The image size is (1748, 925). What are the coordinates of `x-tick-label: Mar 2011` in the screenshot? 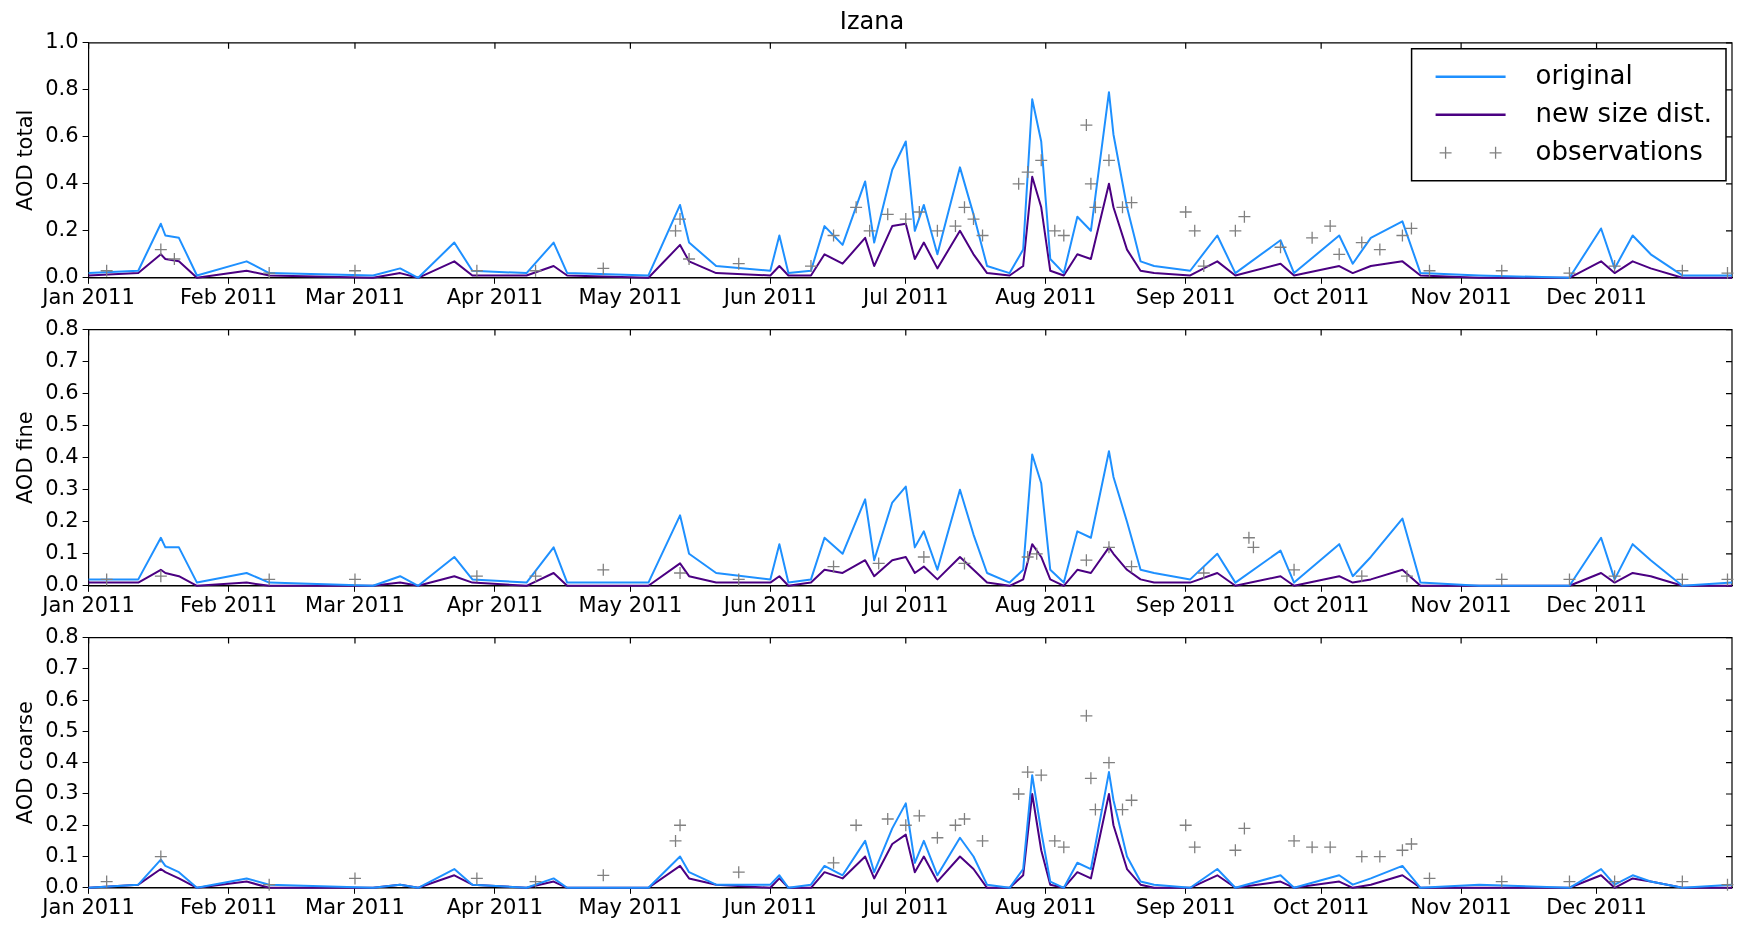 It's located at (355, 296).